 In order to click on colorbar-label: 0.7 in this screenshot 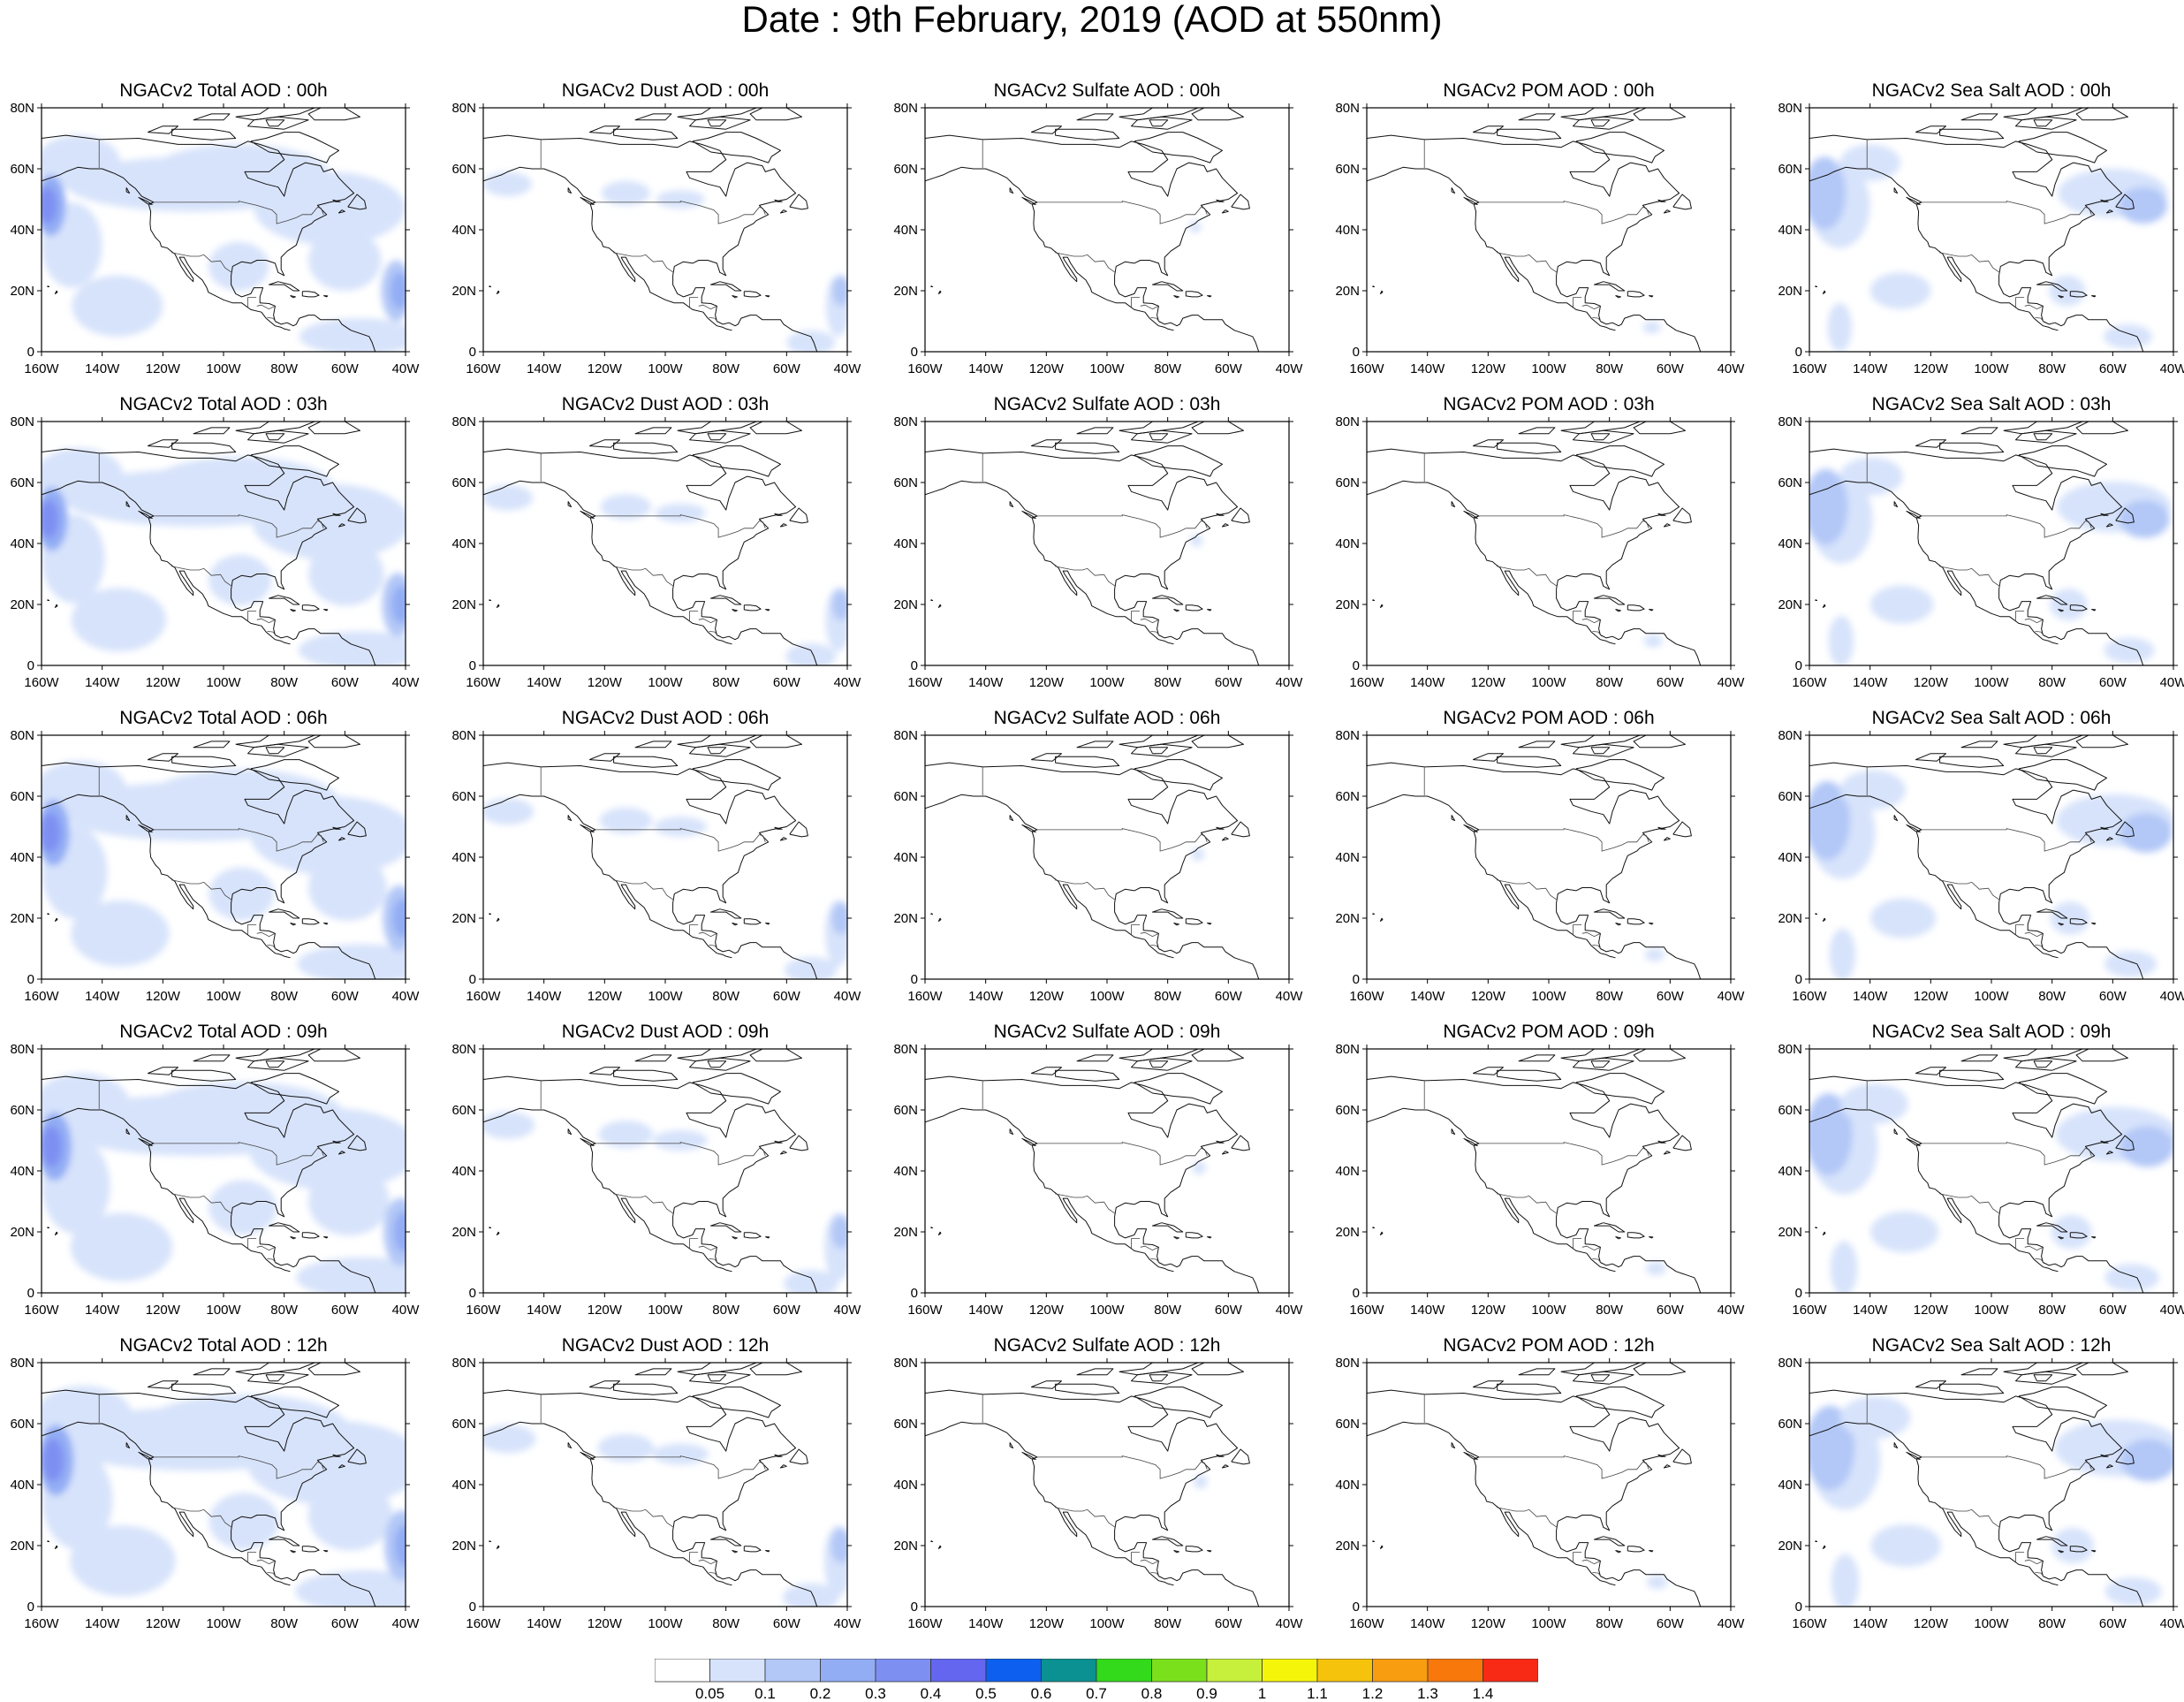, I will do `click(1096, 1693)`.